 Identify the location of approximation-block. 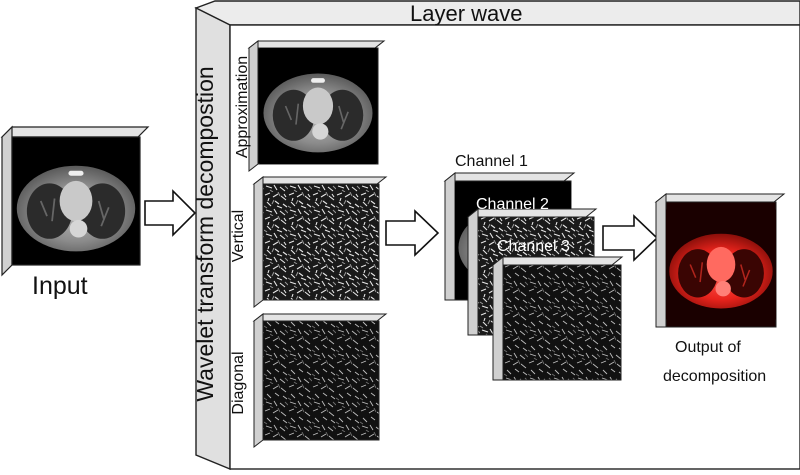
(316, 106).